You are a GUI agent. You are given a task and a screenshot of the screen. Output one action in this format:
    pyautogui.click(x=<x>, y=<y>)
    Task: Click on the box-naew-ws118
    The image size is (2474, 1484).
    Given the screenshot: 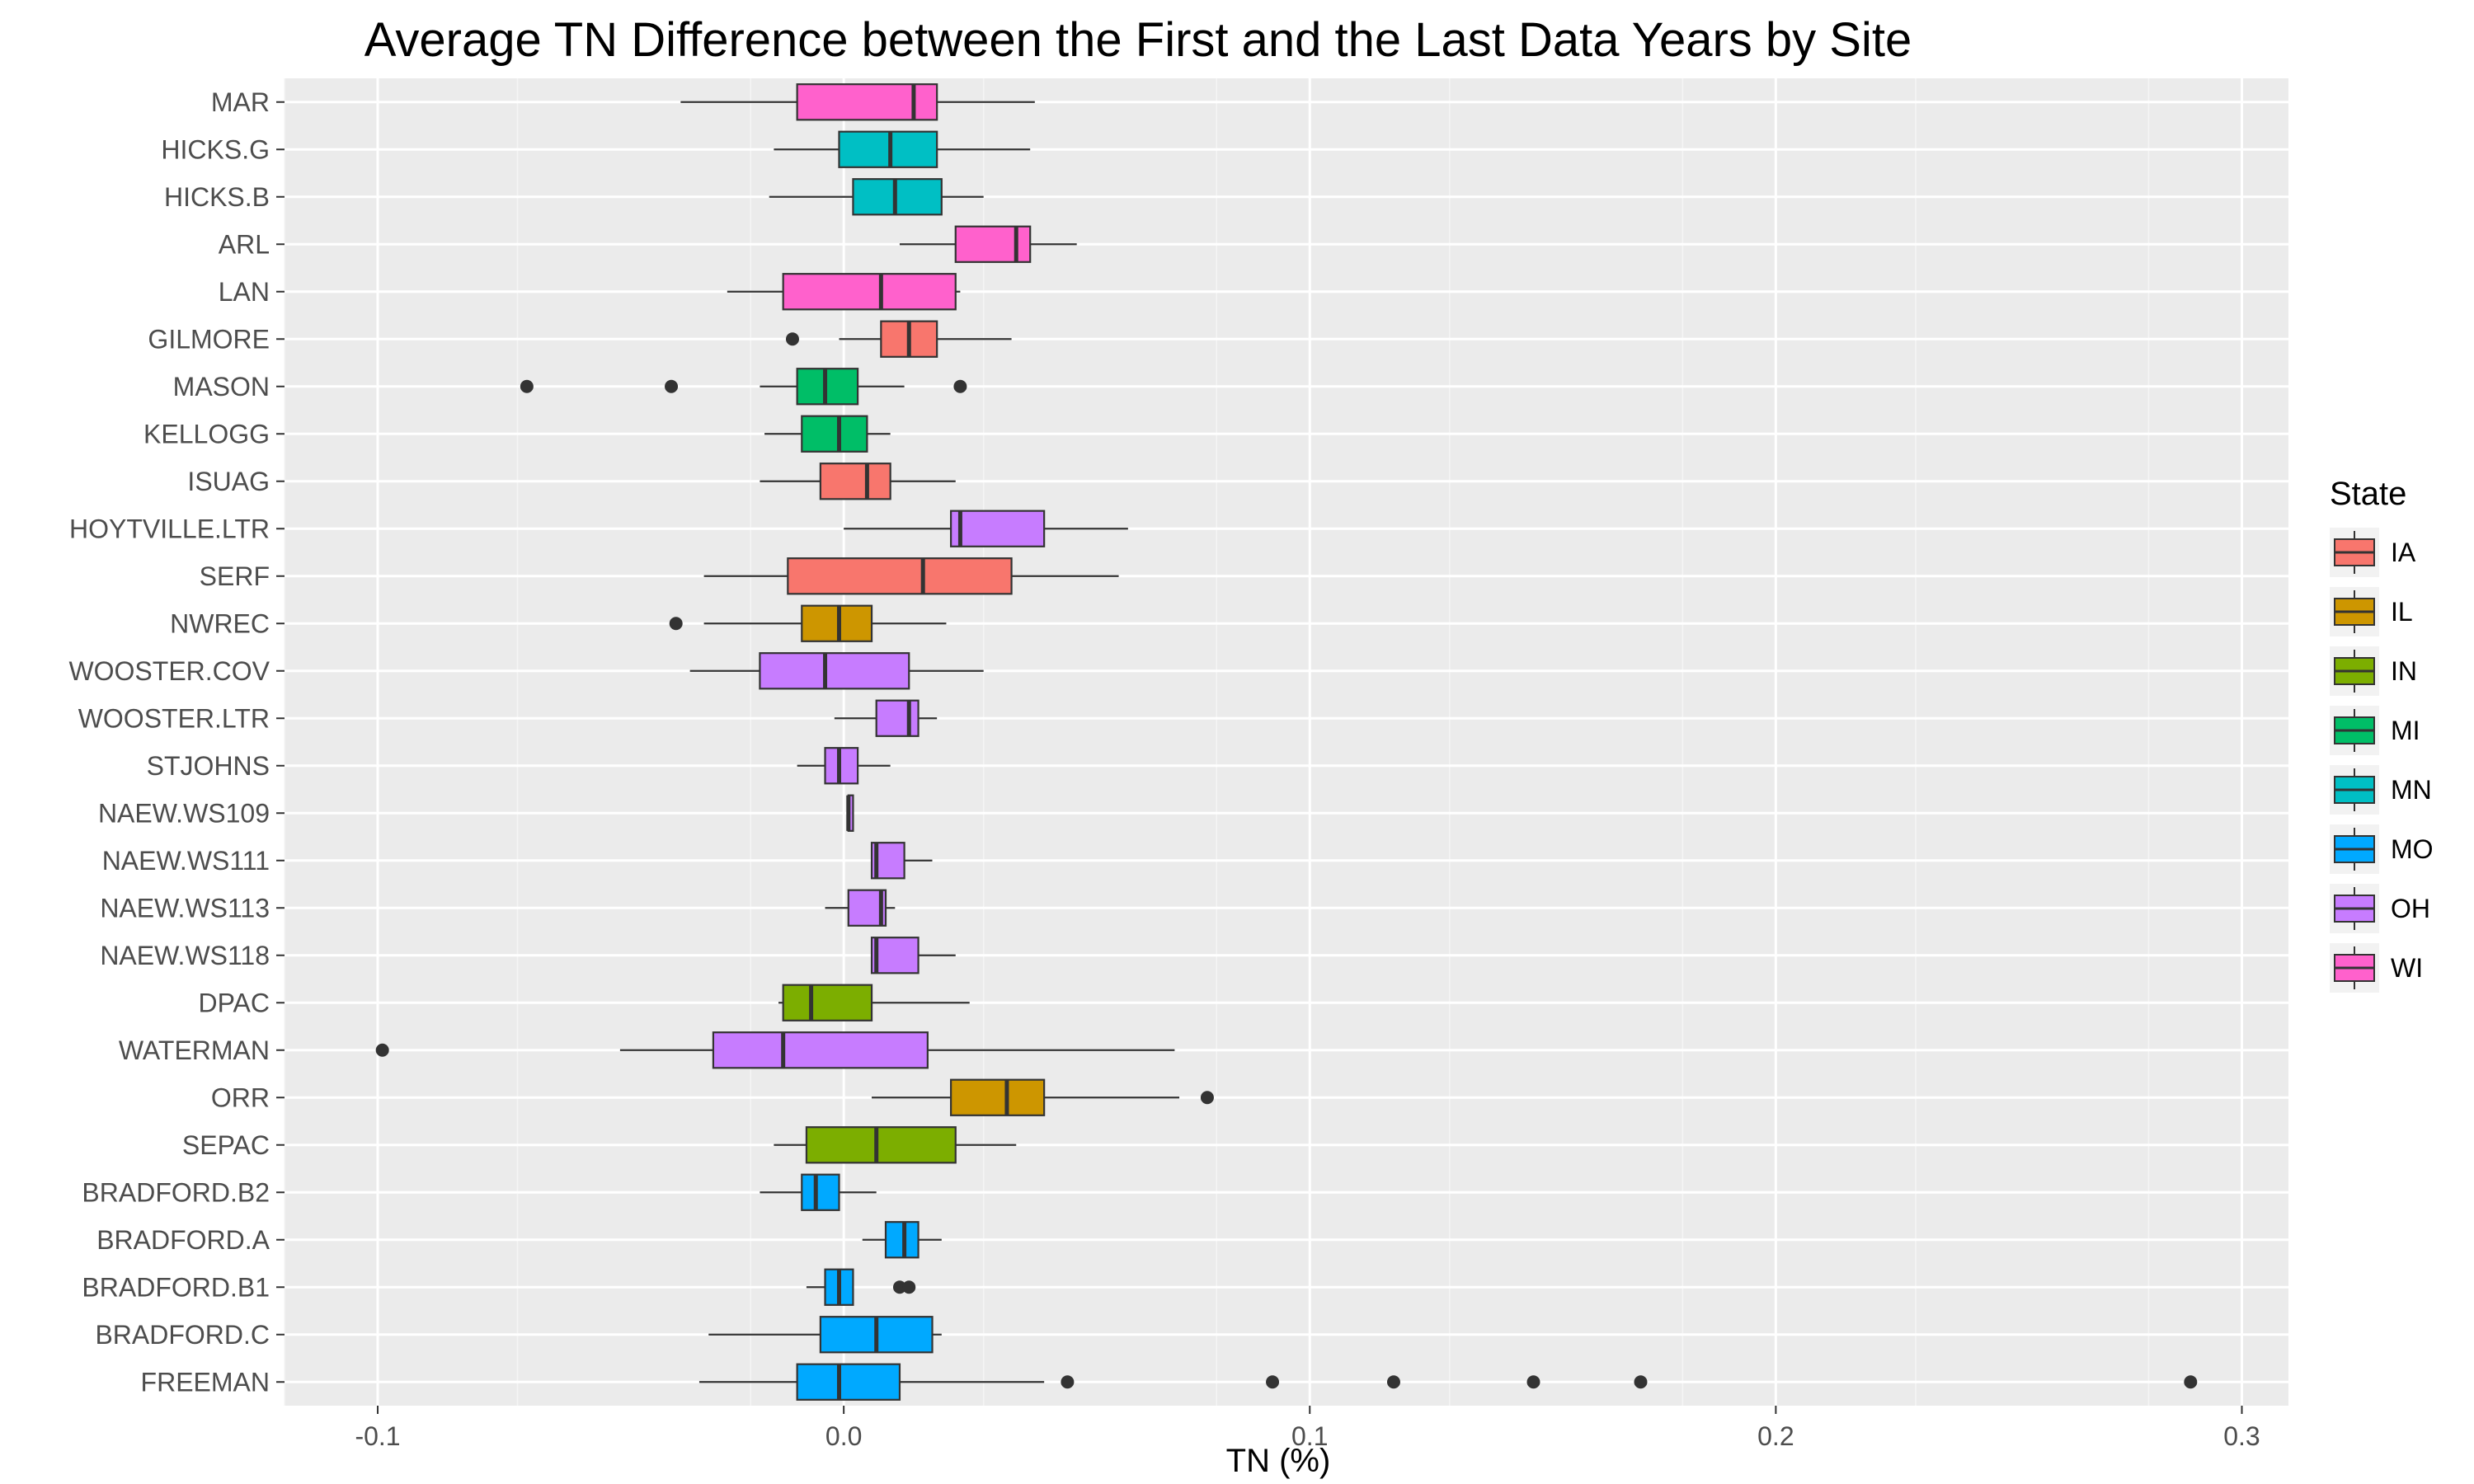 What is the action you would take?
    pyautogui.click(x=913, y=955)
    